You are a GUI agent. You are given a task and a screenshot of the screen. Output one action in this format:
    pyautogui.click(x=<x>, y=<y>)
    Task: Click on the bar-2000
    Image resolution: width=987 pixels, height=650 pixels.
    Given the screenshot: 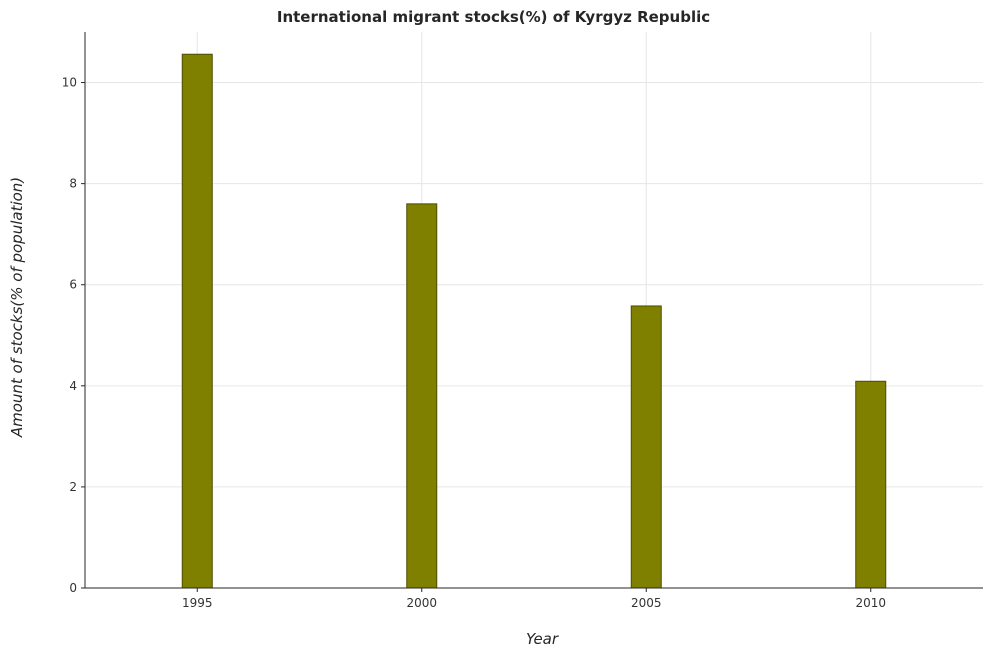 What is the action you would take?
    pyautogui.click(x=422, y=396)
    